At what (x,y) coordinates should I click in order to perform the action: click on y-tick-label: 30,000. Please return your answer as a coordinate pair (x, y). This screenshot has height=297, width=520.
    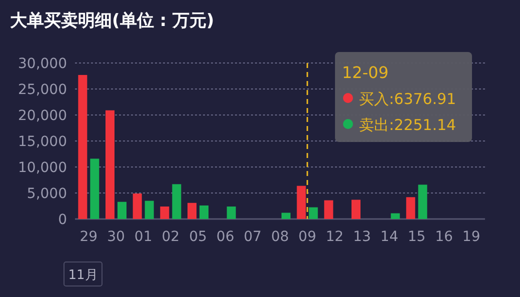
    Looking at the image, I should click on (42, 64).